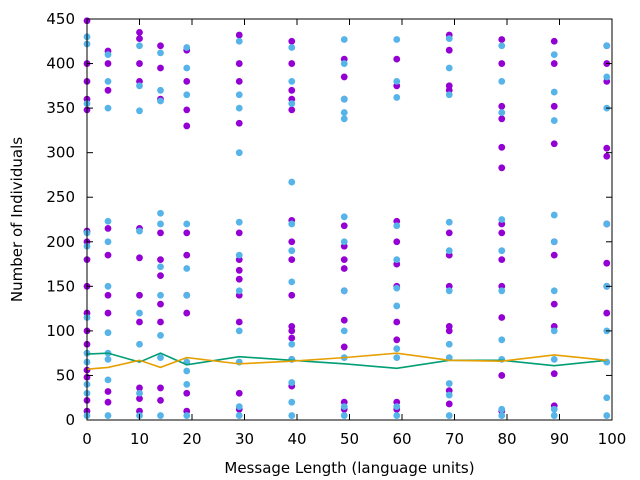  Describe the element at coordinates (346, 361) in the screenshot. I see `orange-series-line` at that location.